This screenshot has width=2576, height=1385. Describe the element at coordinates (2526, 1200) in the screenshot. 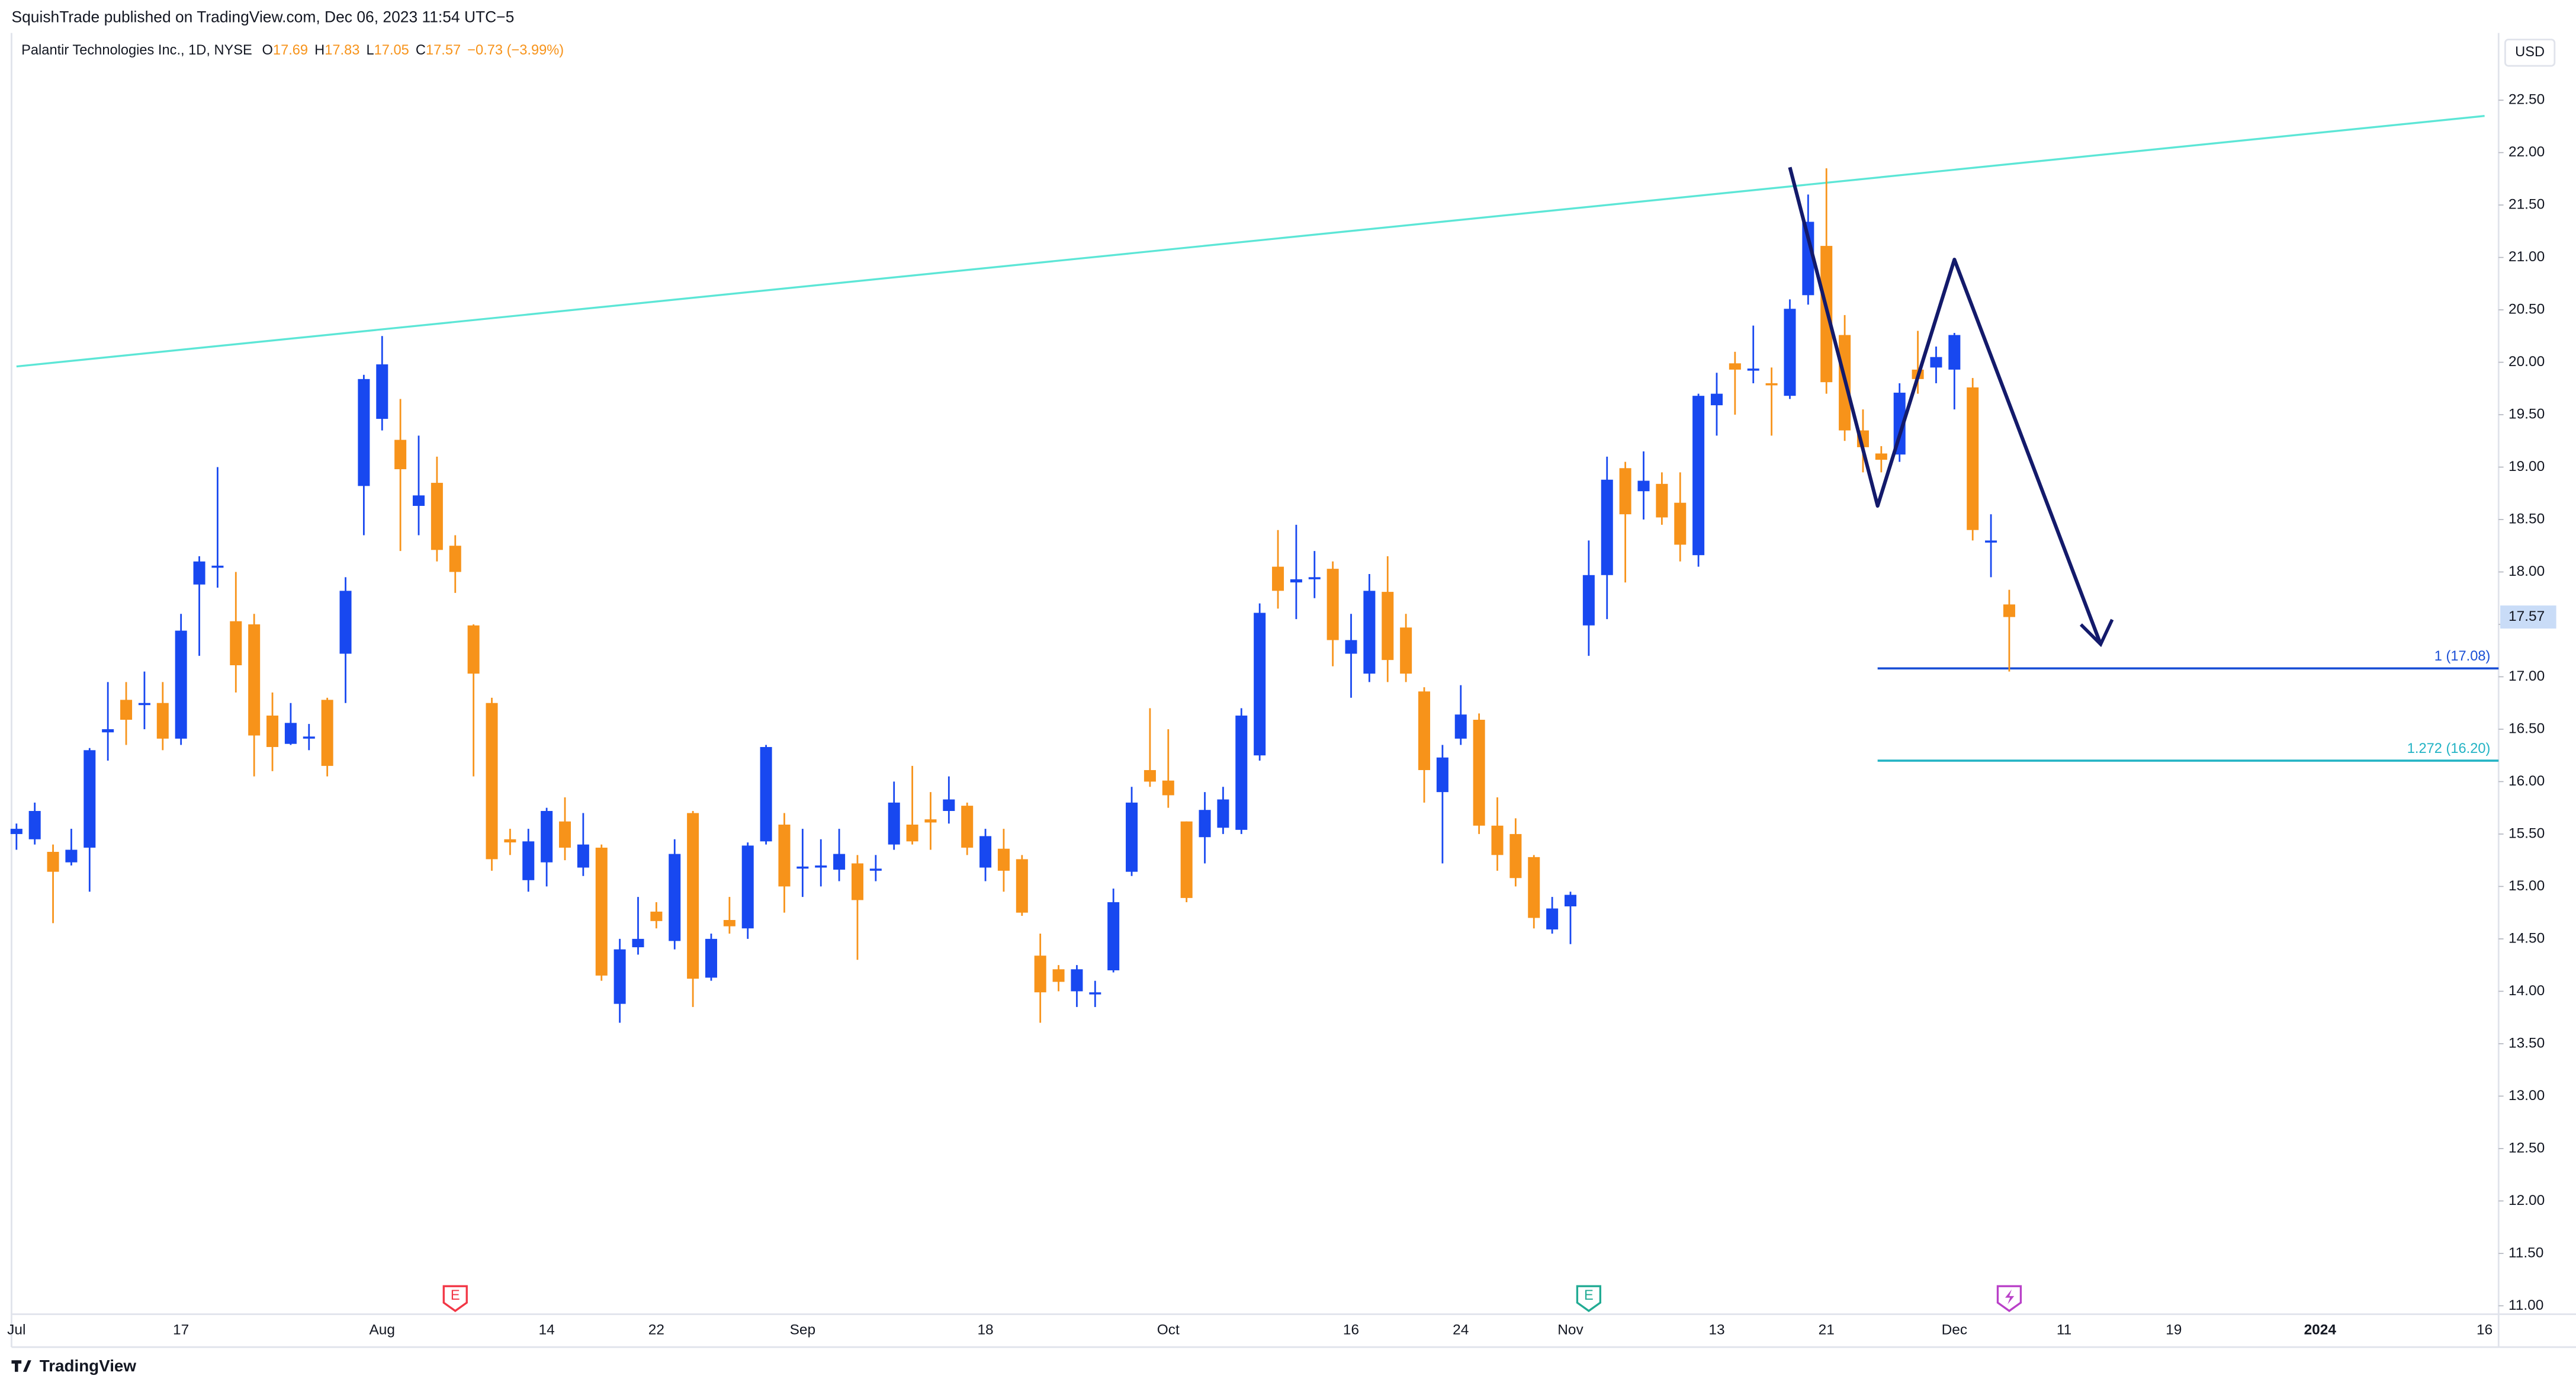

I see `y-tick-label: 12.00` at that location.